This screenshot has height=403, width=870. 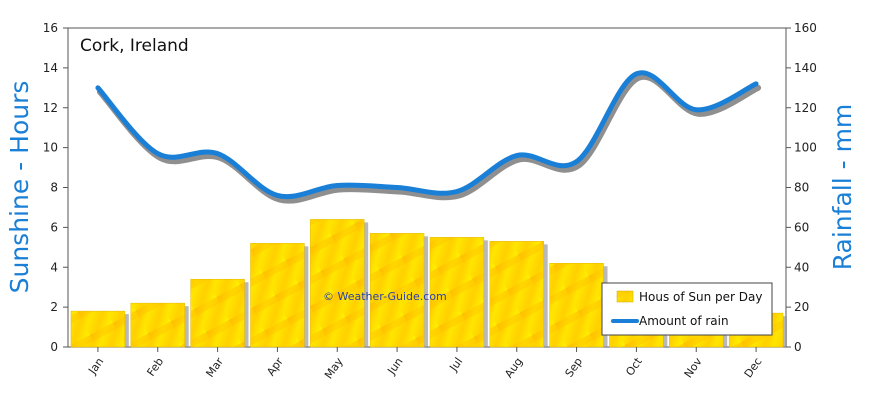 I want to click on rain-point-jul, so click(x=457, y=191).